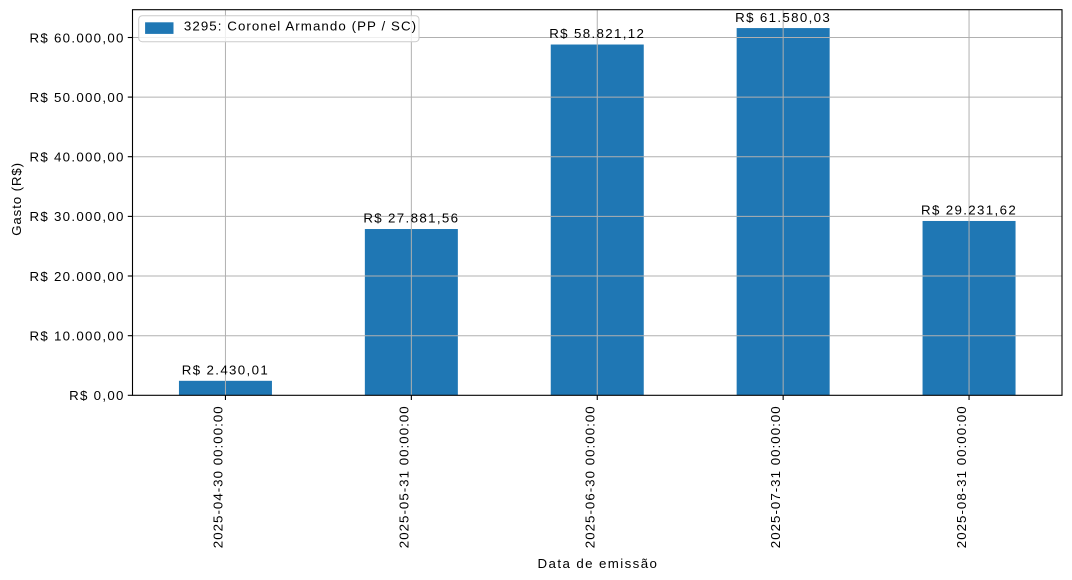 This screenshot has height=580, width=1072. I want to click on svg-text: Data de emissão, so click(598, 563).